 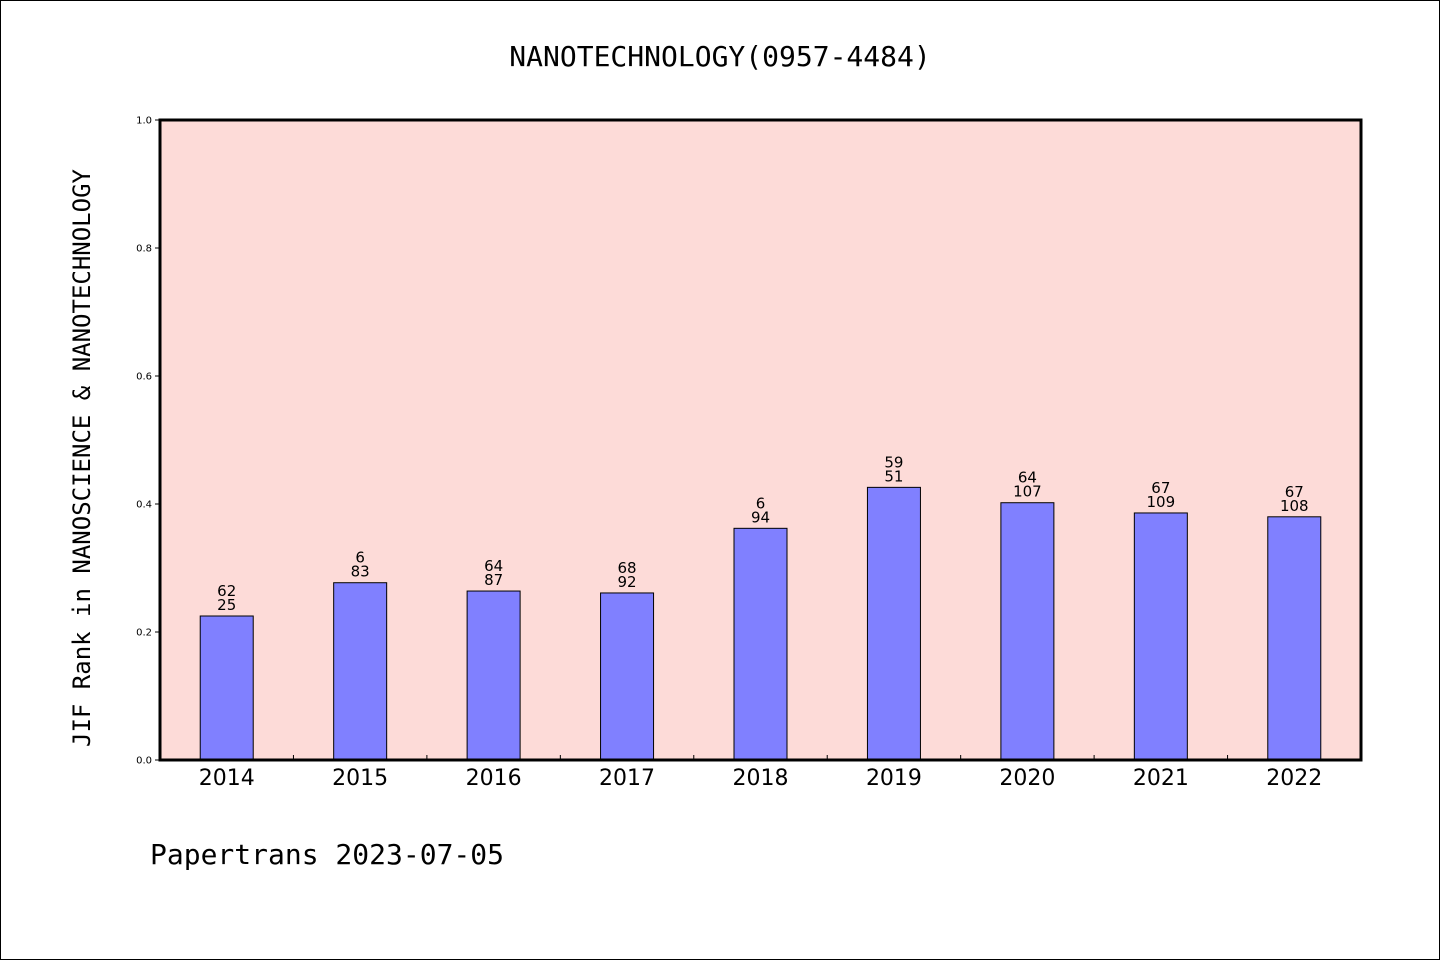 I want to click on y-tick-label: 0.8, so click(x=144, y=249).